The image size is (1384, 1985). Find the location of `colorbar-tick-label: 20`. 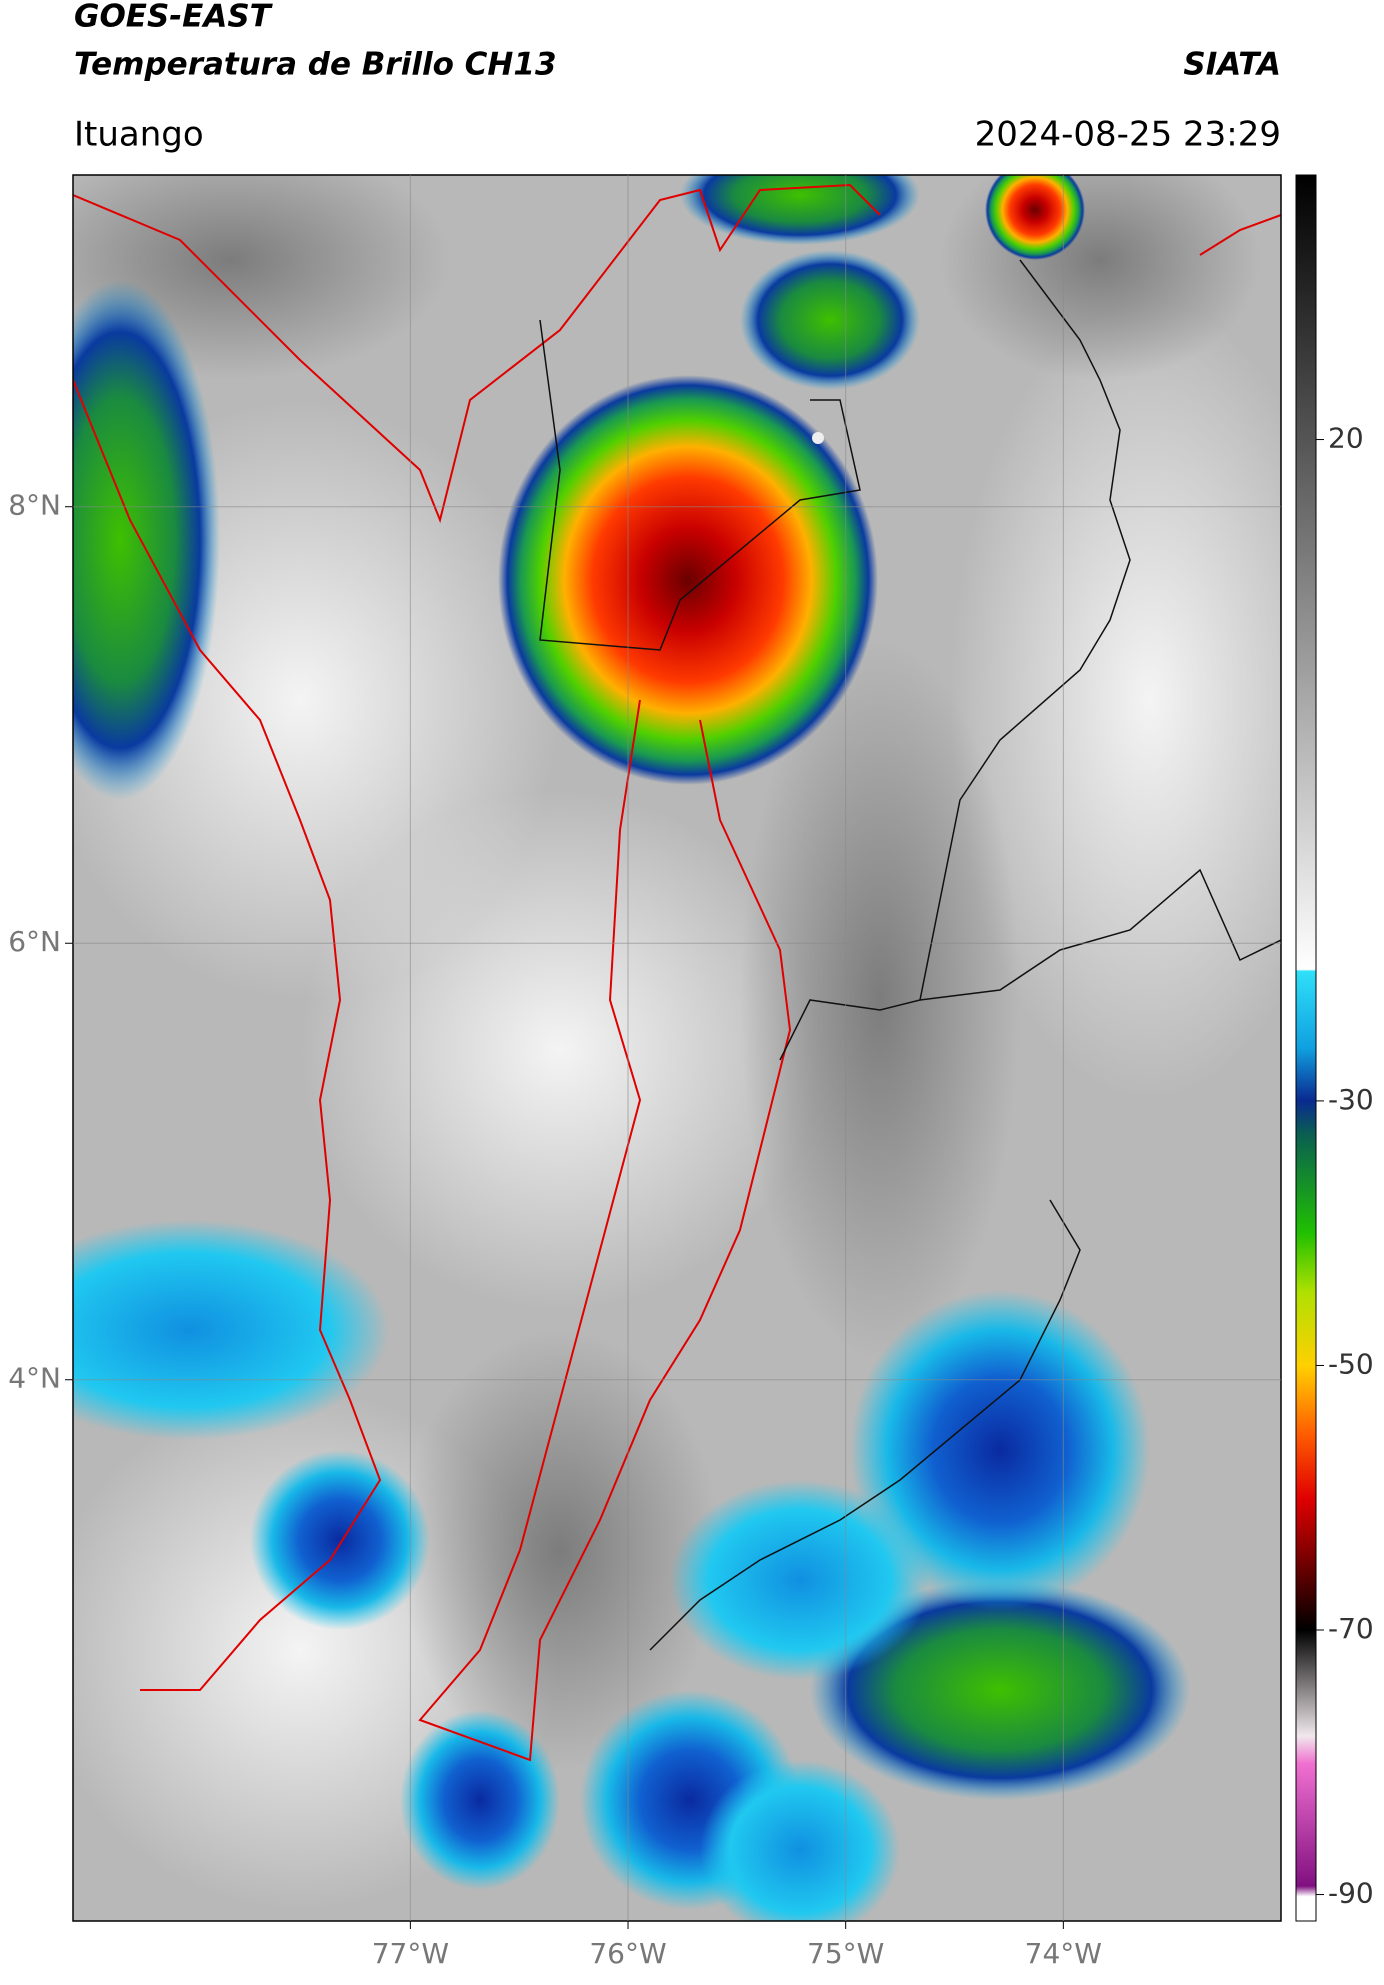

colorbar-tick-label: 20 is located at coordinates (1346, 438).